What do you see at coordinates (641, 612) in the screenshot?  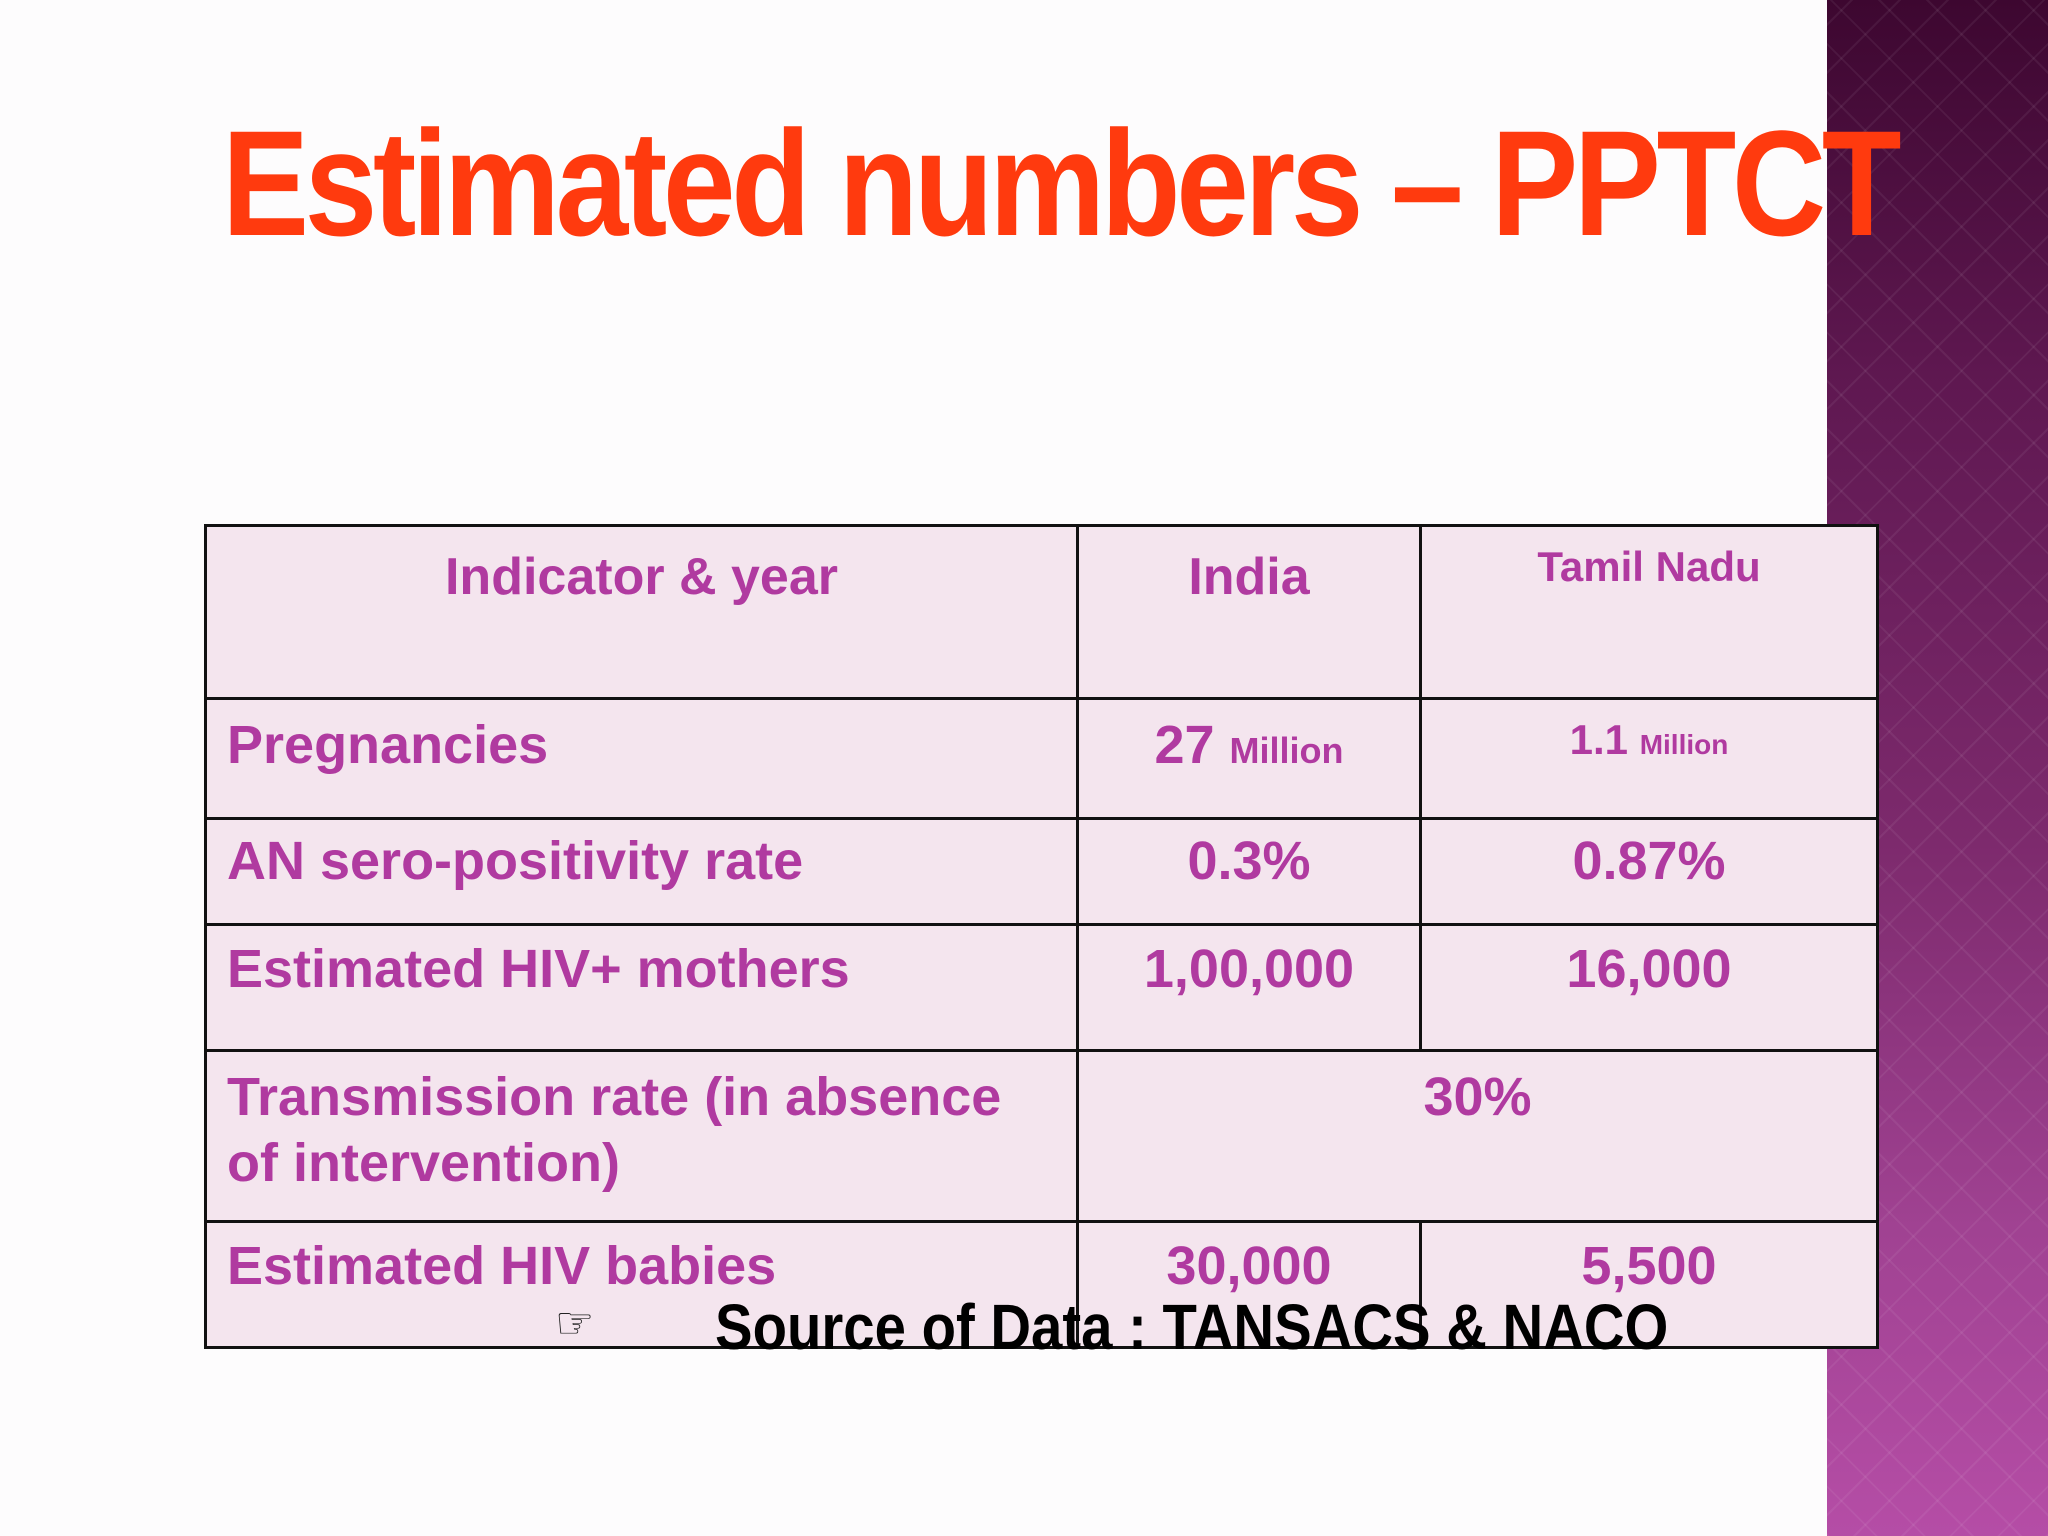 I see `header-indicator: Indicator & year` at bounding box center [641, 612].